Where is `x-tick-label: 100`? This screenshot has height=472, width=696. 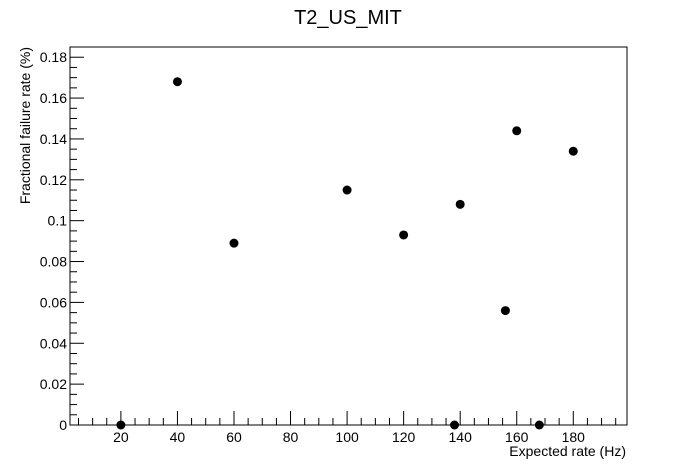 x-tick-label: 100 is located at coordinates (347, 437).